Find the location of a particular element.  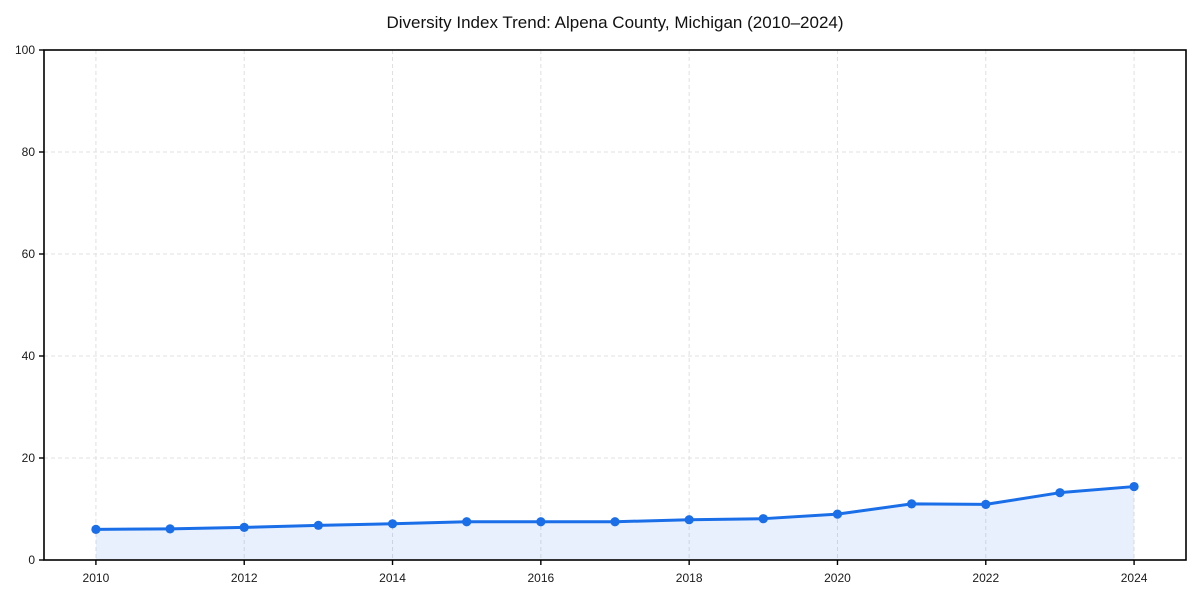

x-tick-label: 2024 is located at coordinates (1134, 578).